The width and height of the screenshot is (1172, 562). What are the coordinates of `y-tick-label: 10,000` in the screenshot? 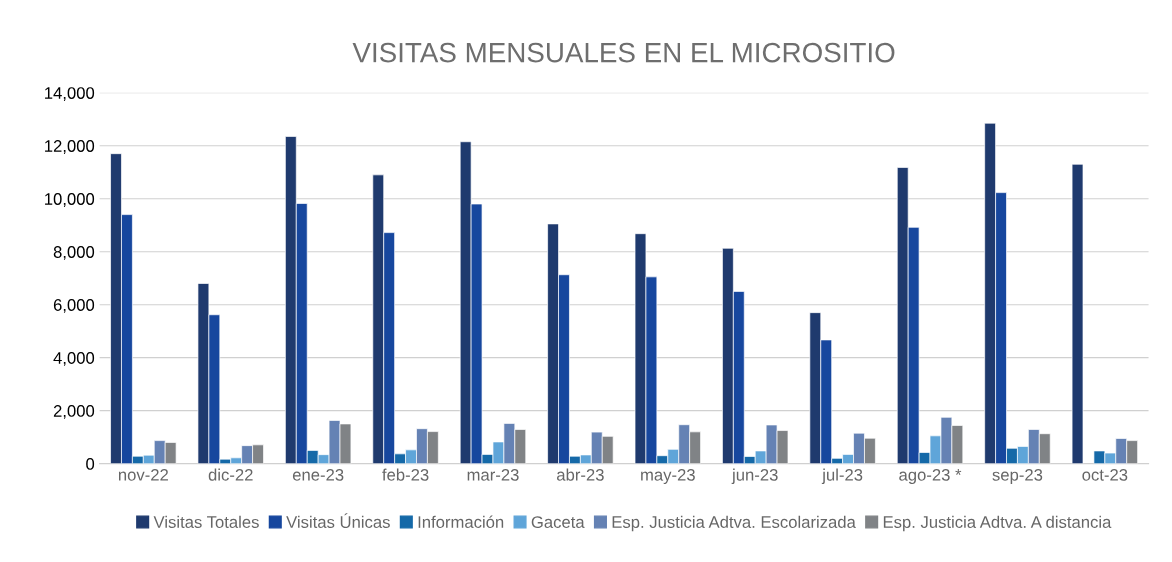 It's located at (70, 200).